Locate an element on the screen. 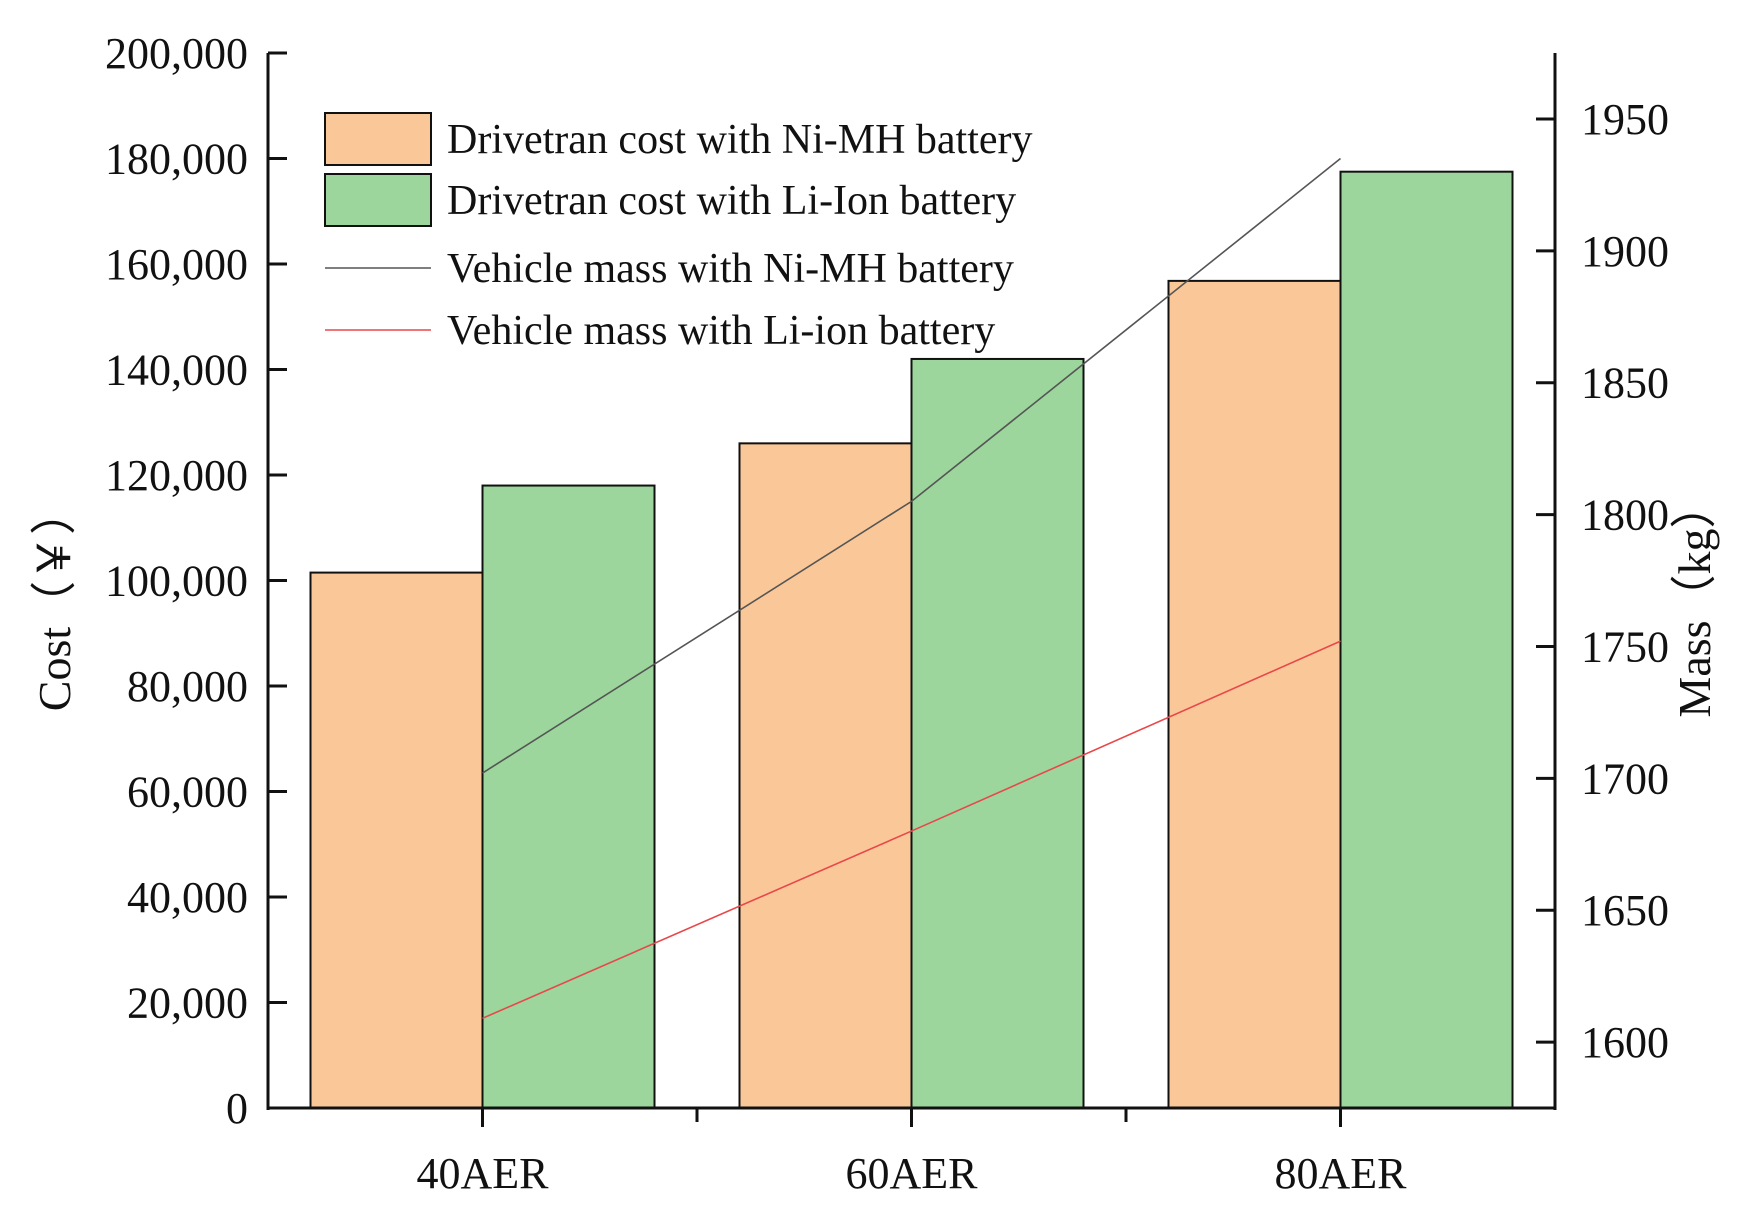 This screenshot has width=1764, height=1225. y-tick-label: 60,000 is located at coordinates (187, 792).